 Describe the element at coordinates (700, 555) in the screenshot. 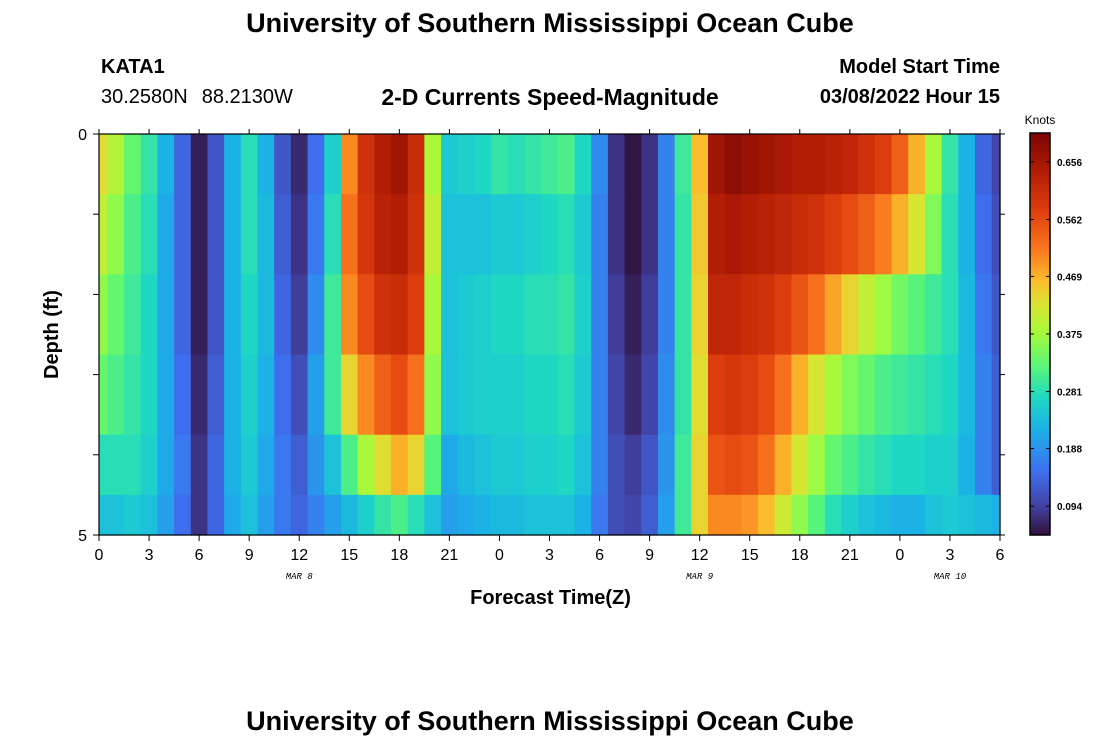

I see `x-tick-label: 12` at that location.